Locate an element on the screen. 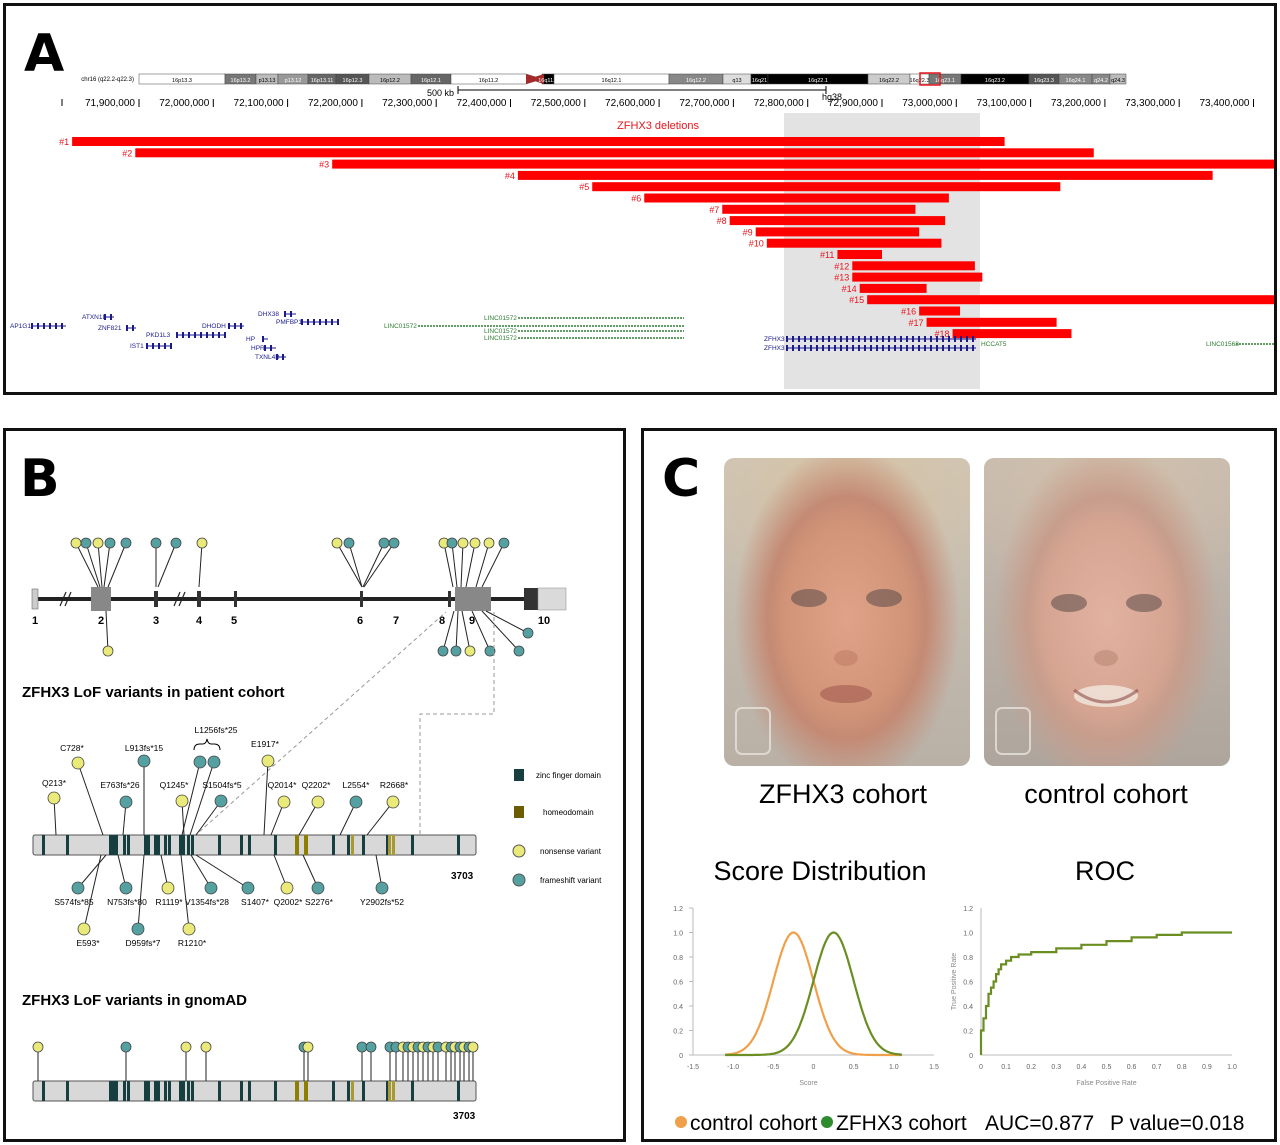 This screenshot has width=1280, height=1145. legend-control: control cohort is located at coordinates (753, 1123).